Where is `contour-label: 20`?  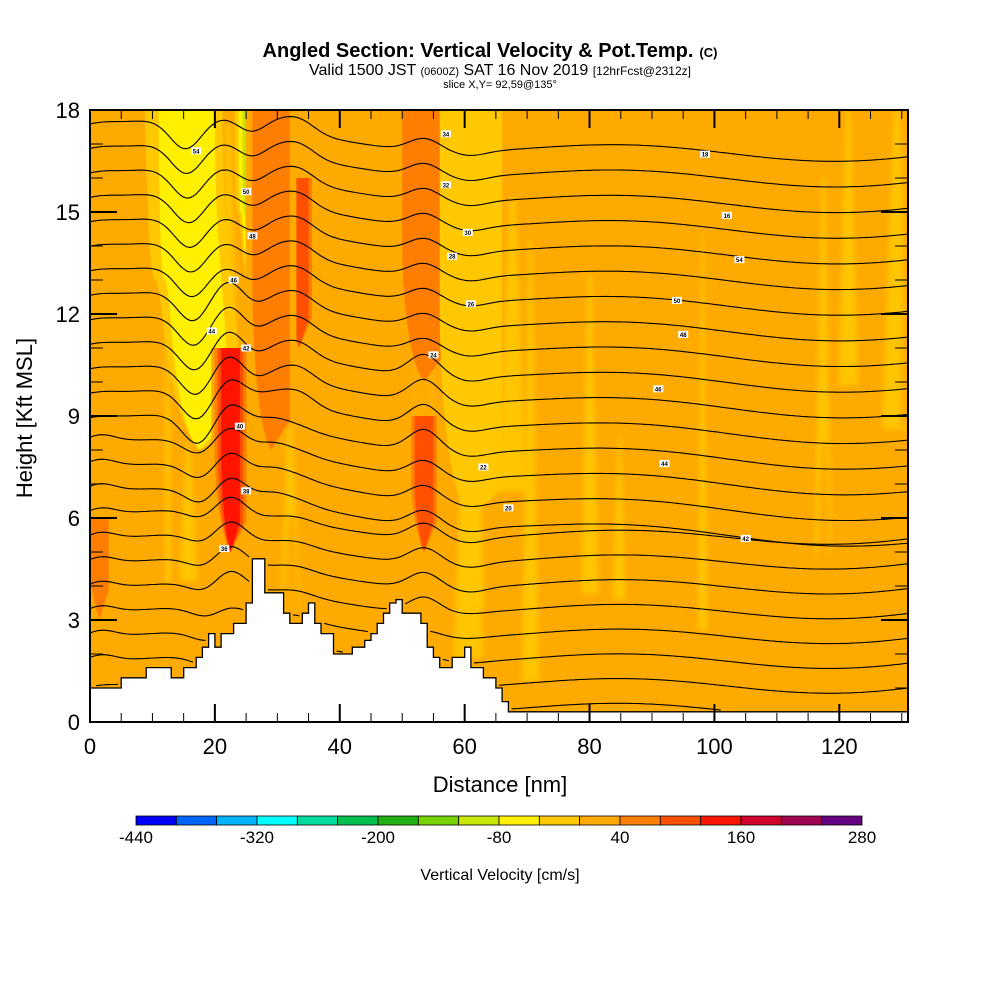
contour-label: 20 is located at coordinates (508, 508).